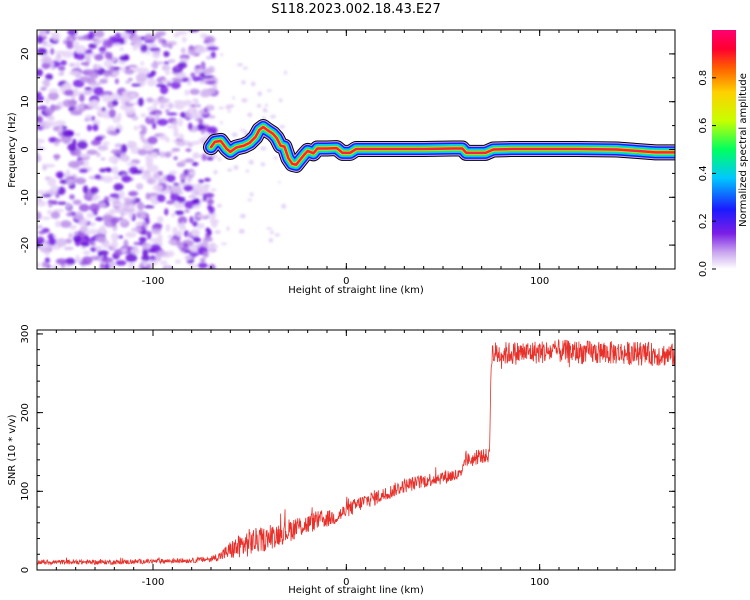  I want to click on snr-x-axis-label: Height of straight line (km), so click(356, 590).